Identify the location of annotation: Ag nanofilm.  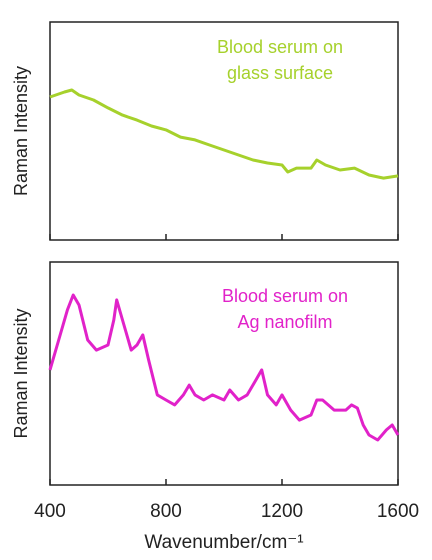
(284, 322).